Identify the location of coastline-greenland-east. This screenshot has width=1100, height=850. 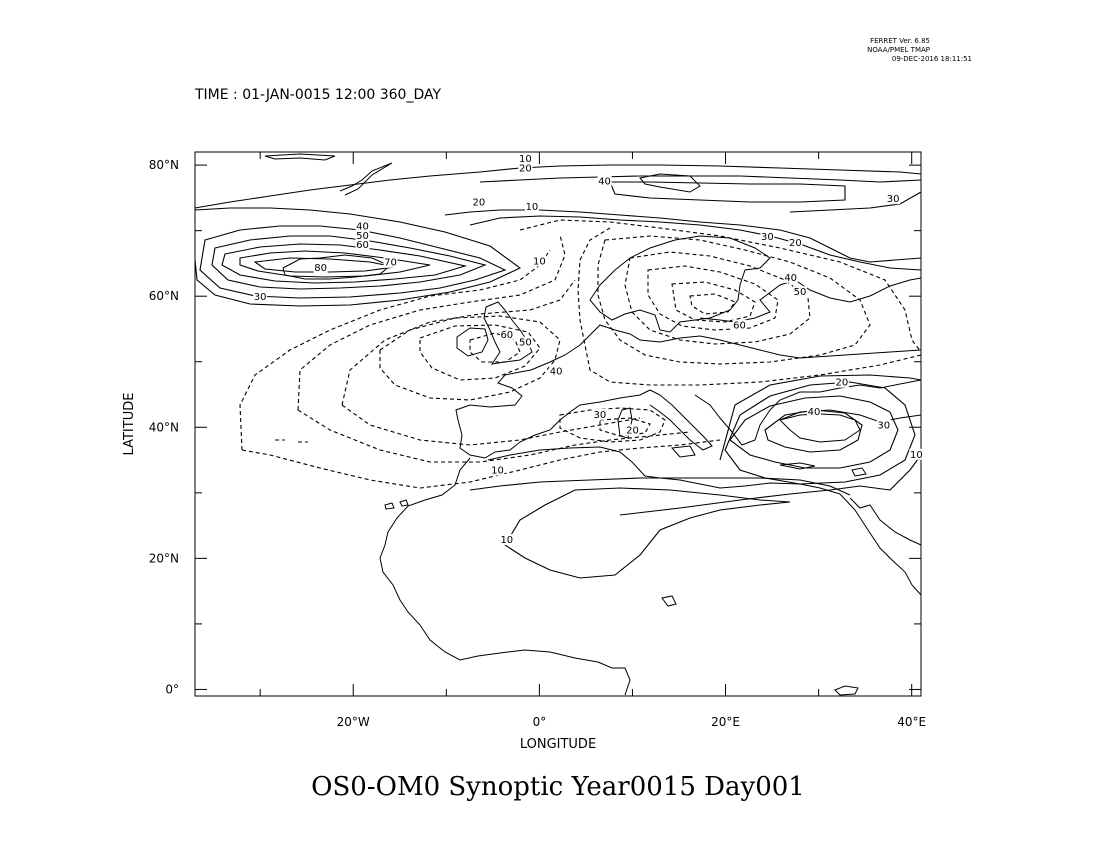
(366, 179).